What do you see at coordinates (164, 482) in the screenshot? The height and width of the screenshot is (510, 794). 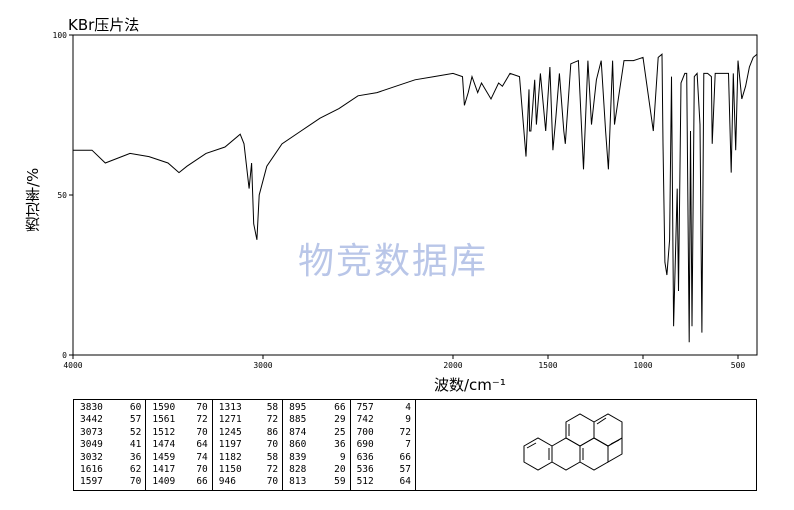 I see `peak-wavenumber: 1409` at bounding box center [164, 482].